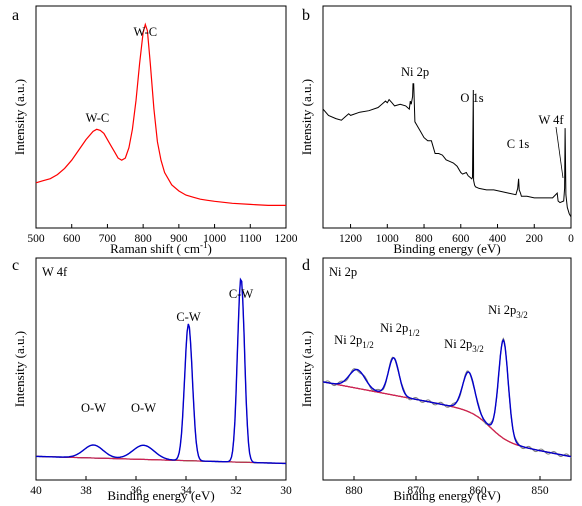 This screenshot has width=582, height=506. What do you see at coordinates (306, 15) in the screenshot?
I see `panel-label-b: b` at bounding box center [306, 15].